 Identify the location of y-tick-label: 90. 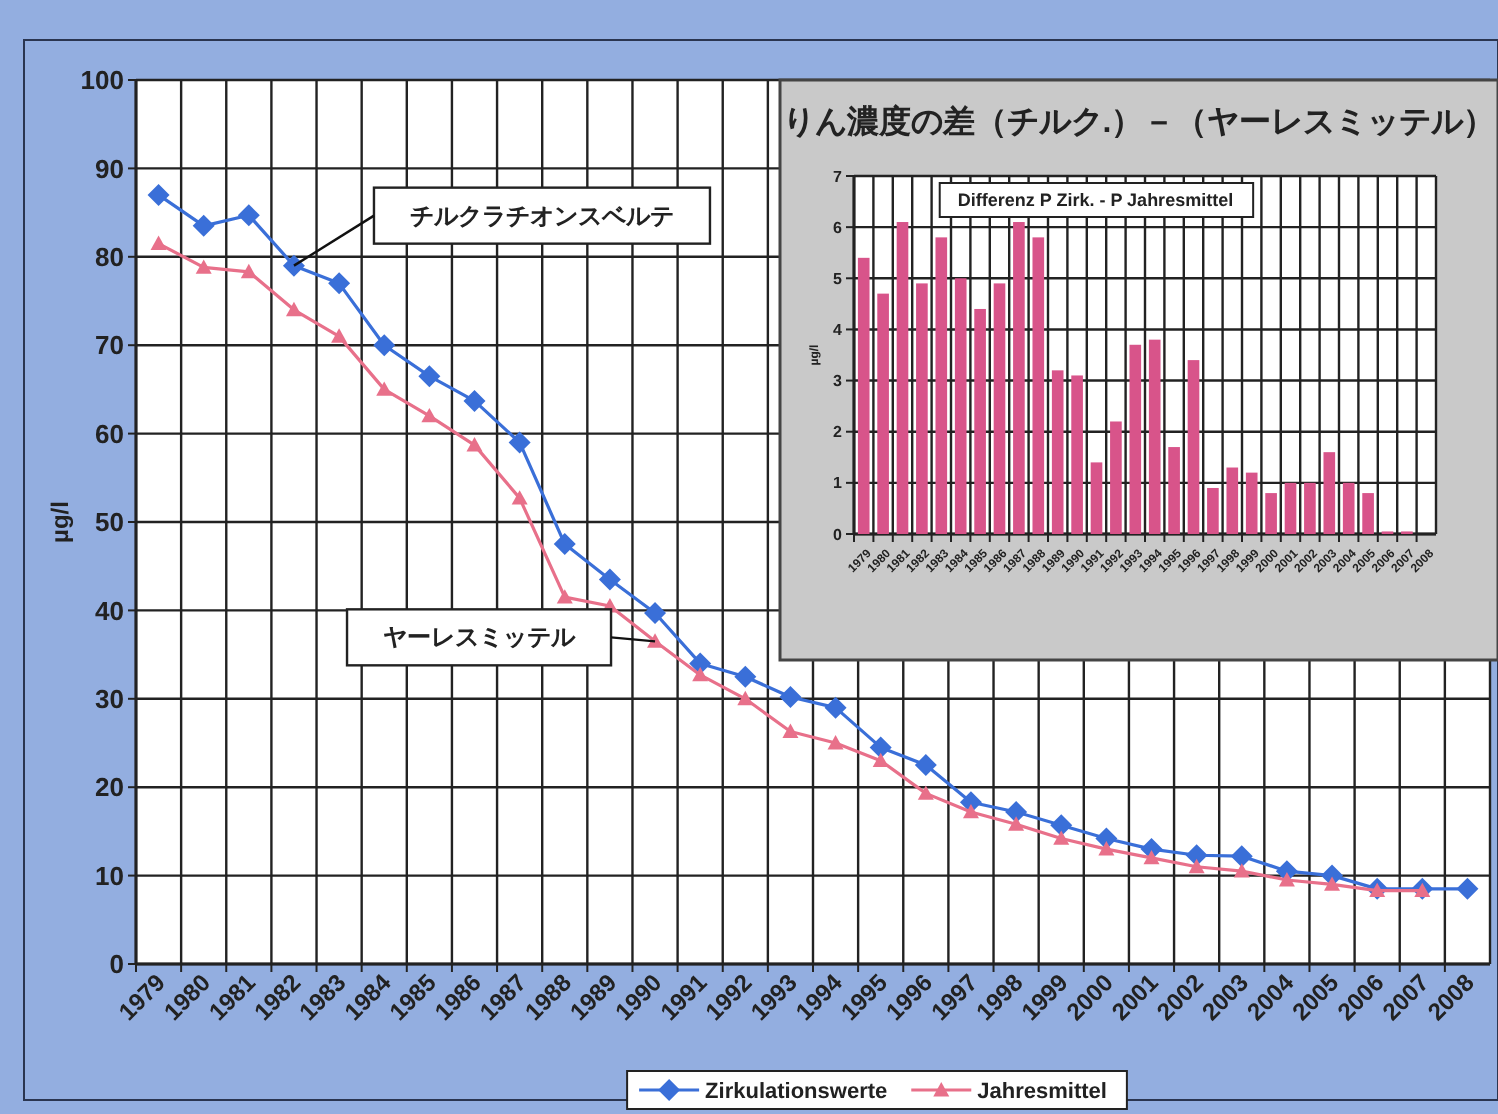
(109, 168).